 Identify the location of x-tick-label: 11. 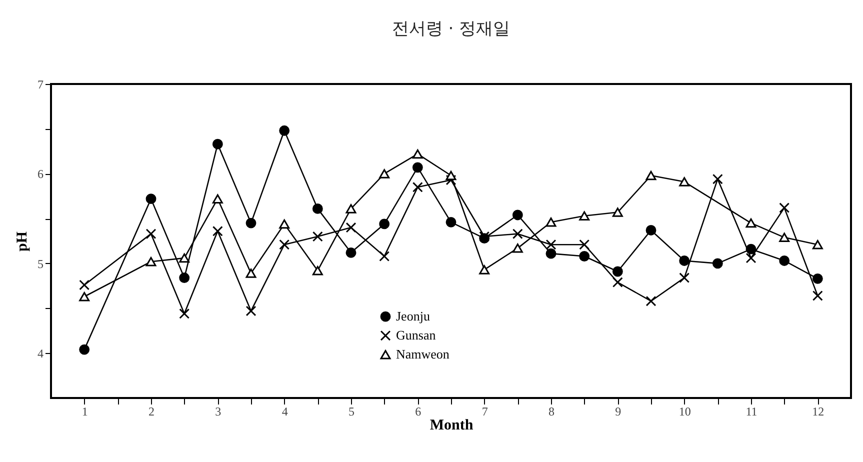
(752, 411).